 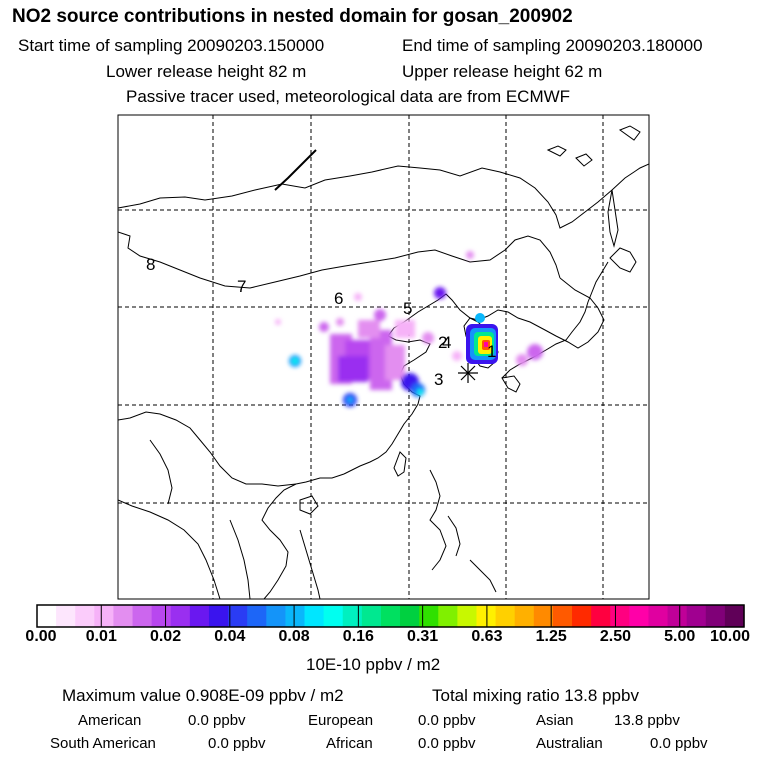 I want to click on colorbar-tick-label: 0.02, so click(x=165, y=636).